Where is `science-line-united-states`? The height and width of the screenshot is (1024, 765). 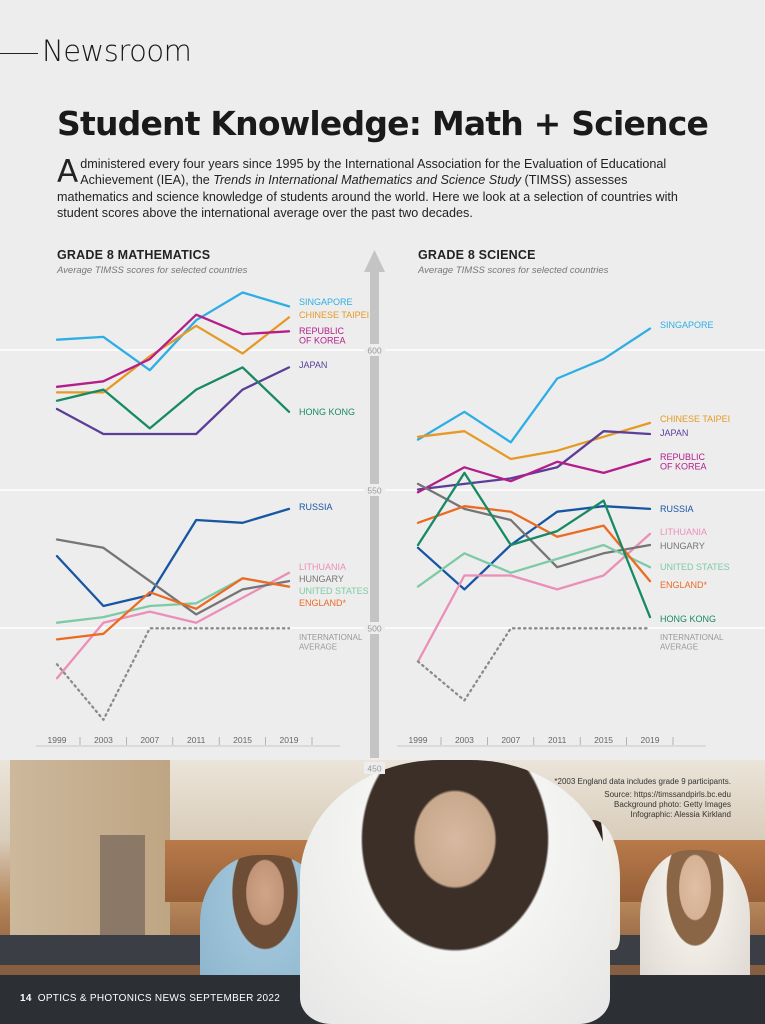 science-line-united-states is located at coordinates (534, 565).